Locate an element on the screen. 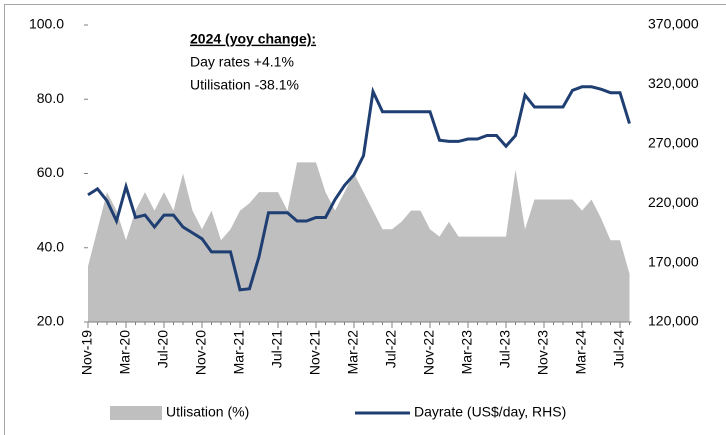 The height and width of the screenshot is (435, 726). x-tick-label: Mar-22 is located at coordinates (353, 352).